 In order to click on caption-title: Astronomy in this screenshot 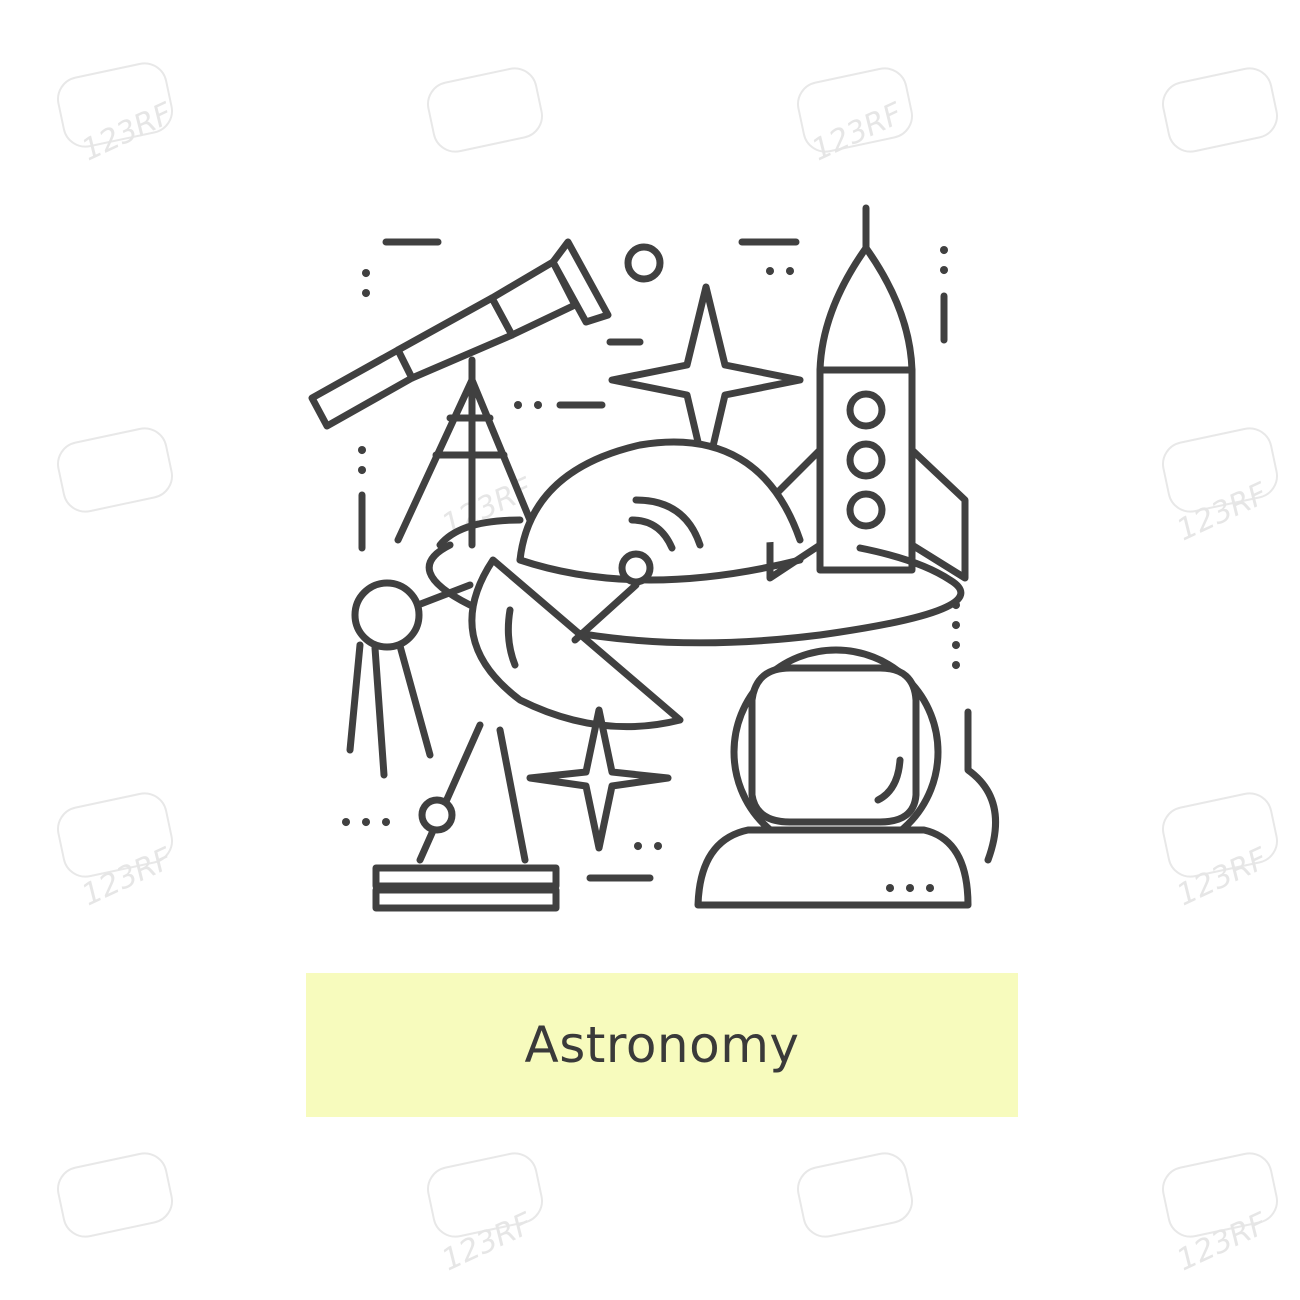, I will do `click(662, 1045)`.